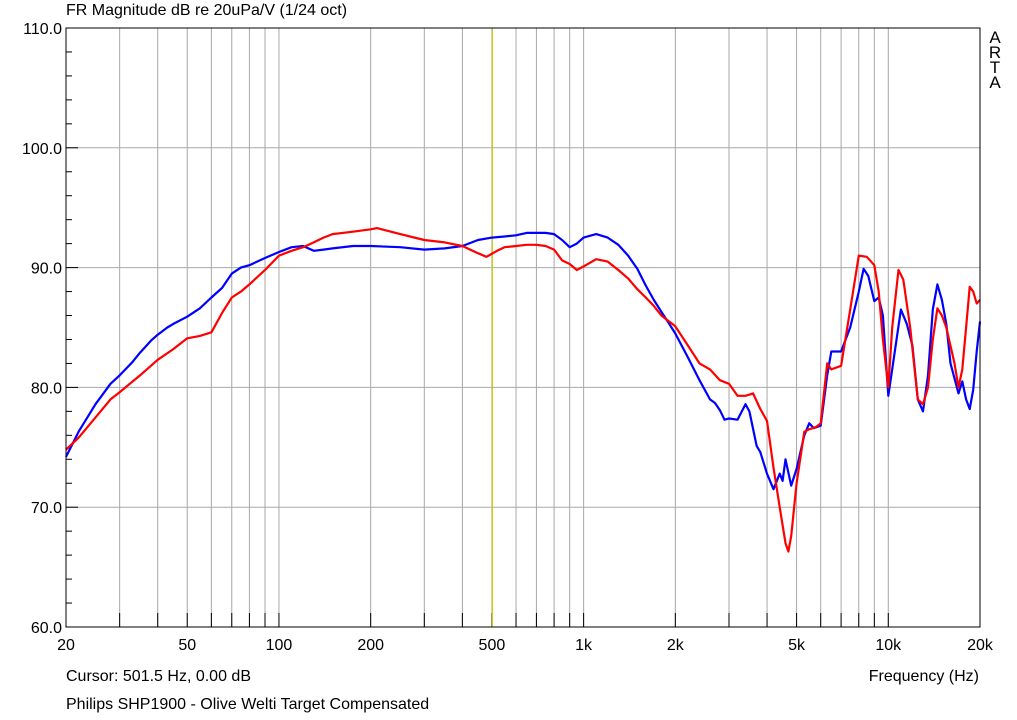  Describe the element at coordinates (584, 645) in the screenshot. I see `x-tick-label: 1k` at that location.